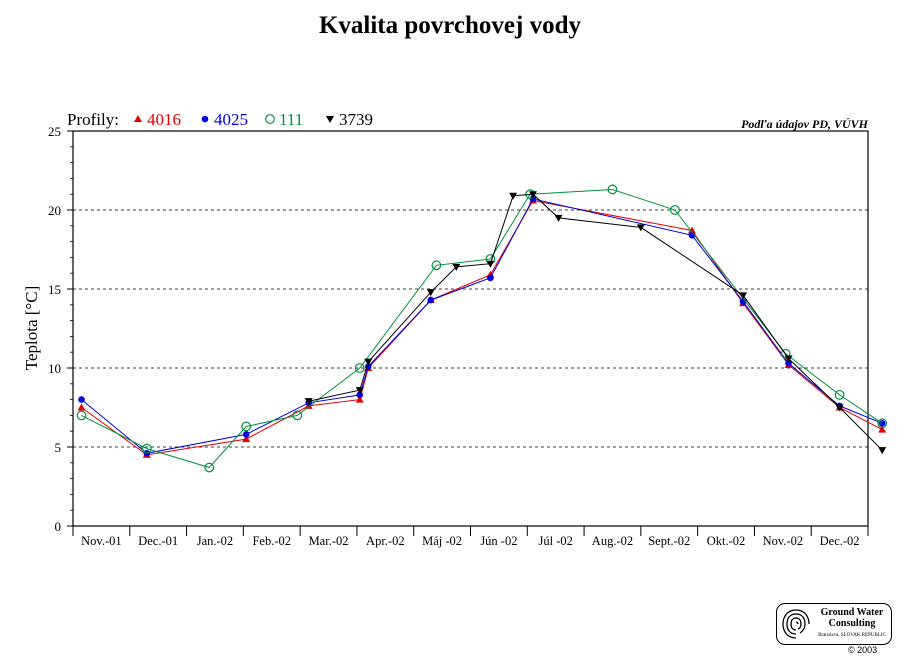 The width and height of the screenshot is (900, 660). I want to click on x-tick-label: Nov.-01, so click(101, 541).